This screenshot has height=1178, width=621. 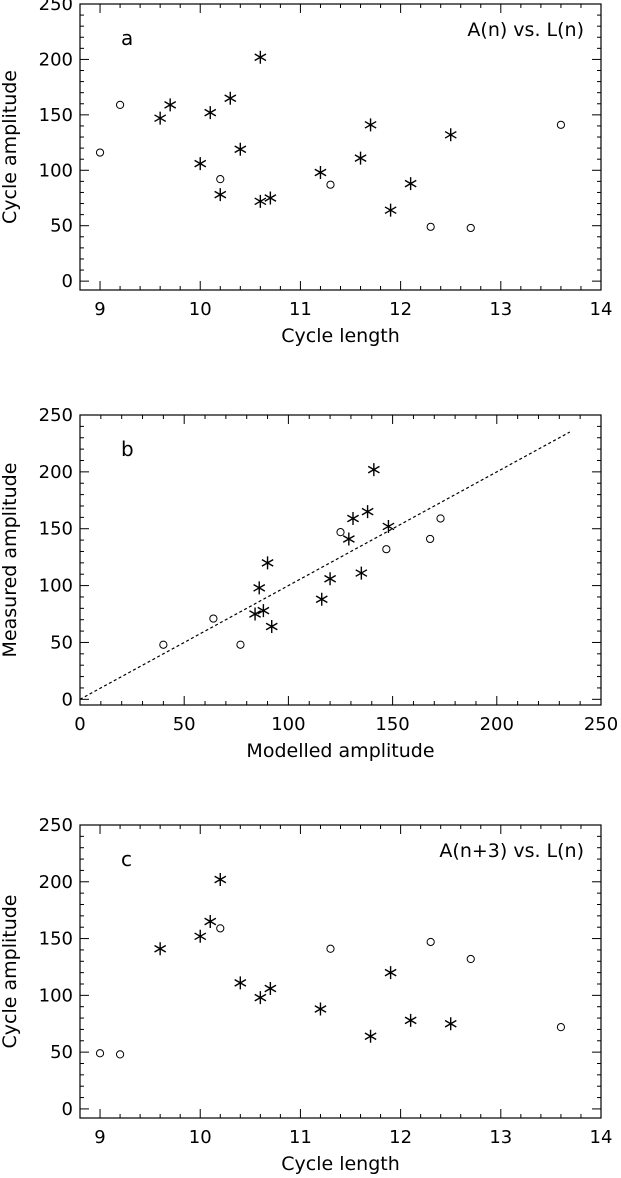 What do you see at coordinates (56, 586) in the screenshot?
I see `y-tick-label: 100` at bounding box center [56, 586].